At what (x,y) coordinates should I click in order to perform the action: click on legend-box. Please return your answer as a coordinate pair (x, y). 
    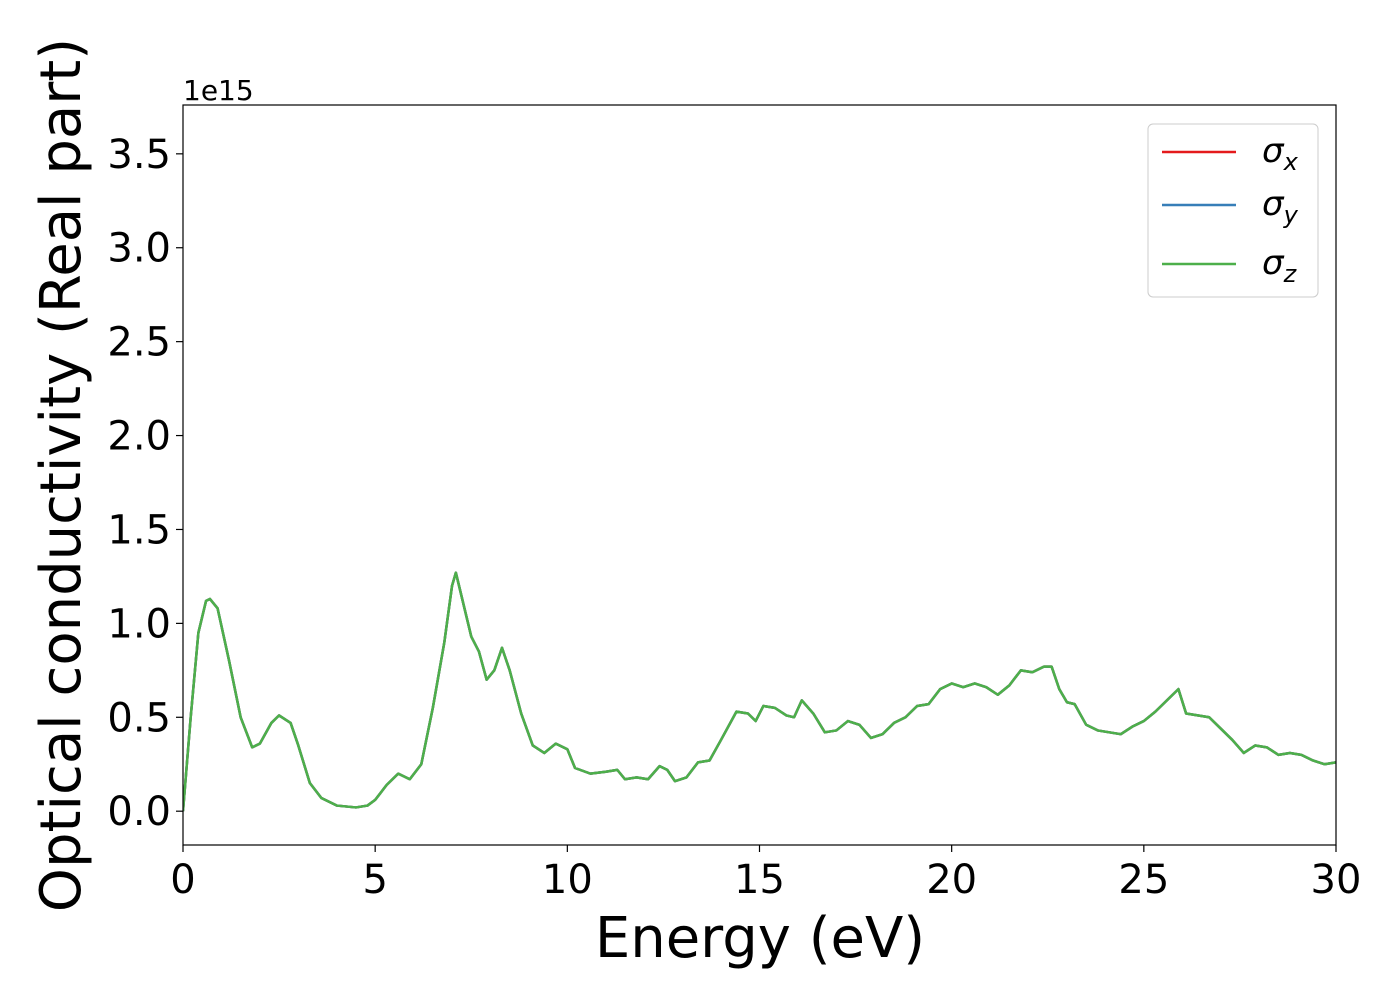
    Looking at the image, I should click on (1233, 210).